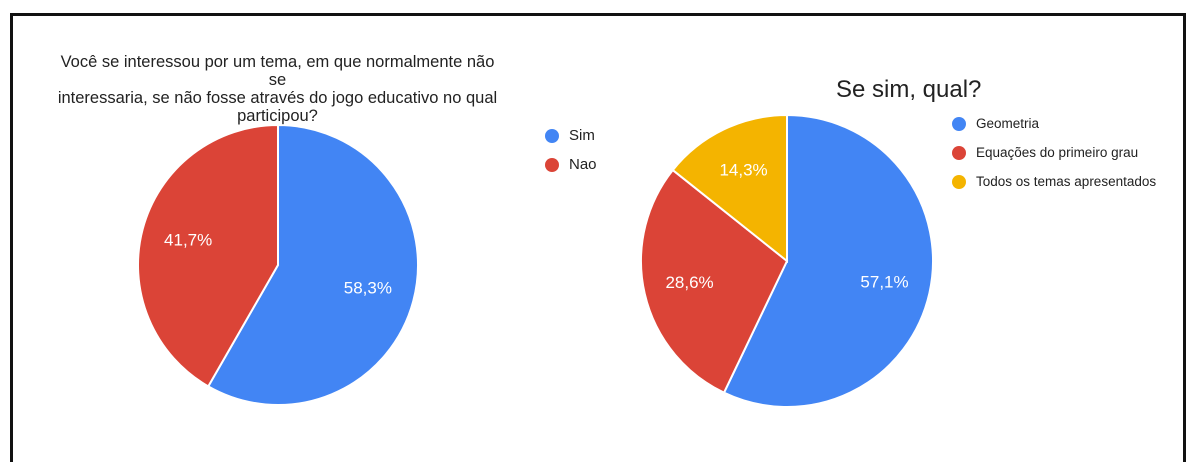  What do you see at coordinates (689, 282) in the screenshot?
I see `pie-2-value-label: 28,6%` at bounding box center [689, 282].